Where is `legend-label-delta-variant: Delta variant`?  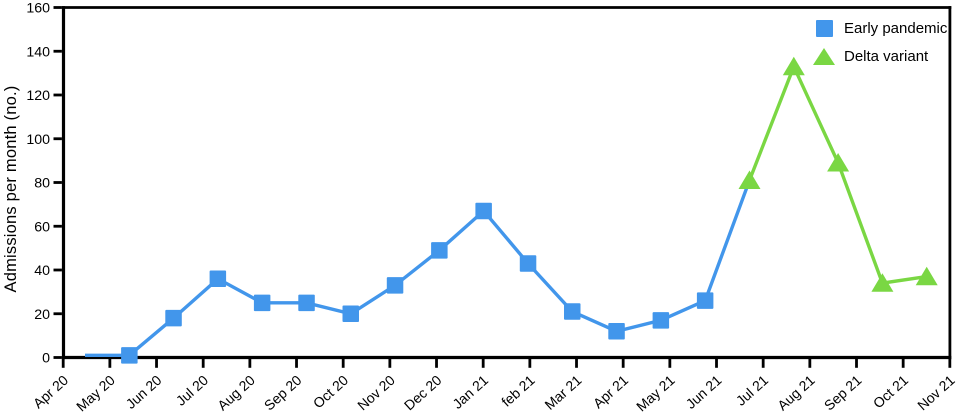 legend-label-delta-variant: Delta variant is located at coordinates (886, 56).